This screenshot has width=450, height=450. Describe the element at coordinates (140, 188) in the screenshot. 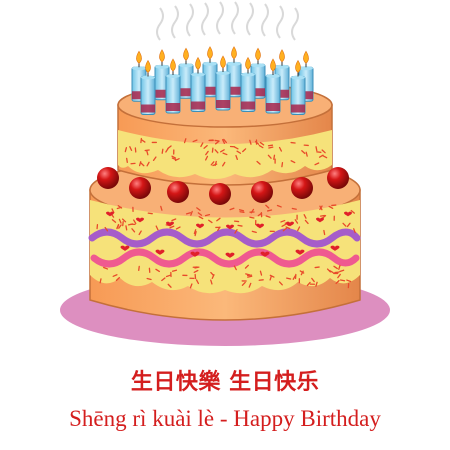

I see `cherry` at that location.